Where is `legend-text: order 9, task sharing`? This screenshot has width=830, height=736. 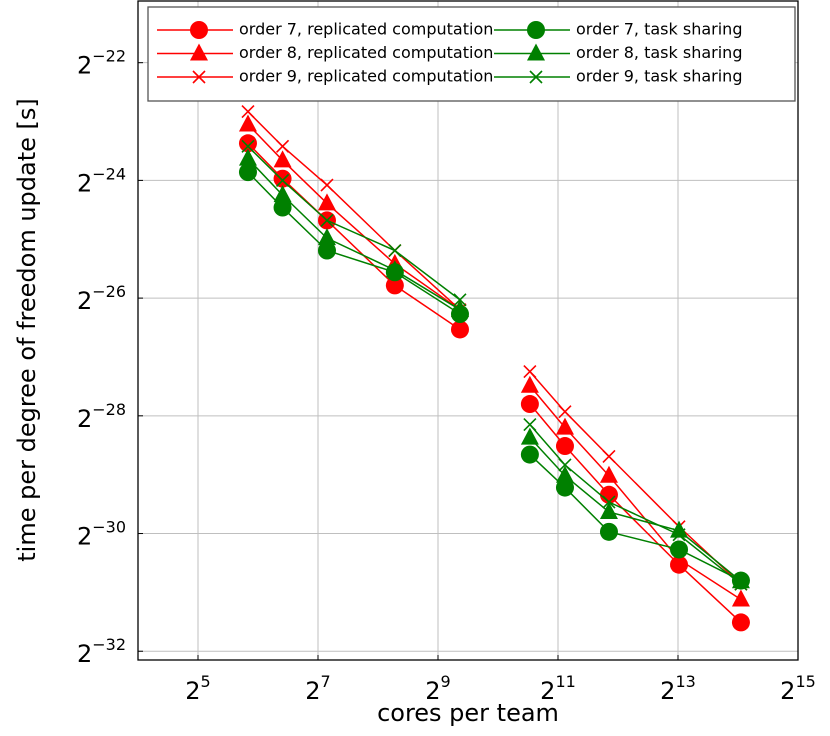 legend-text: order 9, task sharing is located at coordinates (659, 76).